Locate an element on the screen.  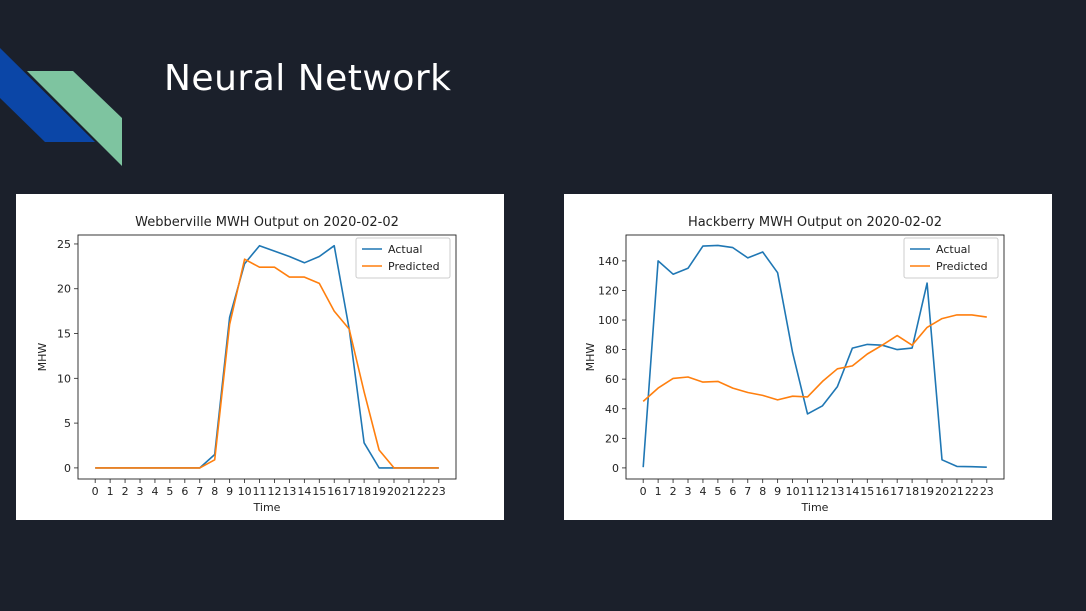
y-tick-label: 60 is located at coordinates (612, 379).